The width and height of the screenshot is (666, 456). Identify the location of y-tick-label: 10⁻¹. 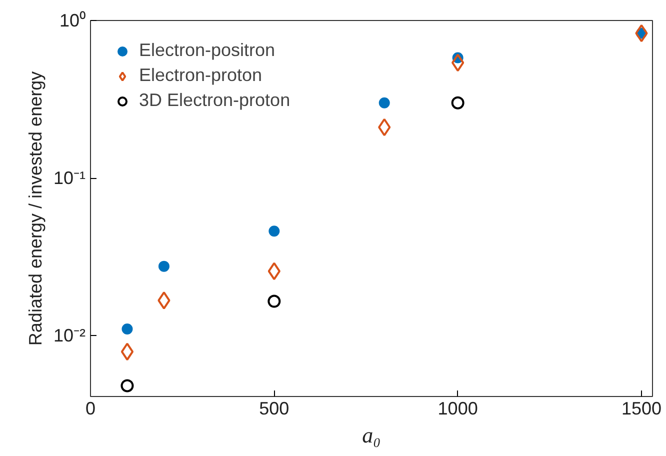
(69, 178).